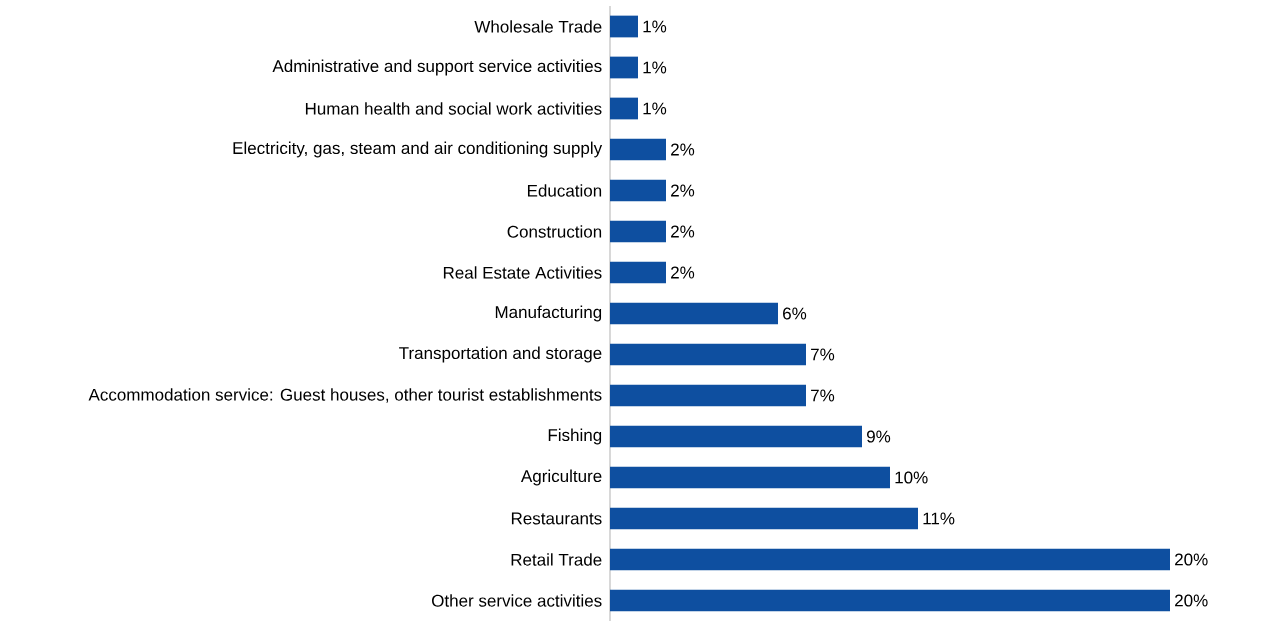  What do you see at coordinates (345, 395) in the screenshot?
I see `y-tick-label: Accommodation service: Guest houses, other tourist establishments` at bounding box center [345, 395].